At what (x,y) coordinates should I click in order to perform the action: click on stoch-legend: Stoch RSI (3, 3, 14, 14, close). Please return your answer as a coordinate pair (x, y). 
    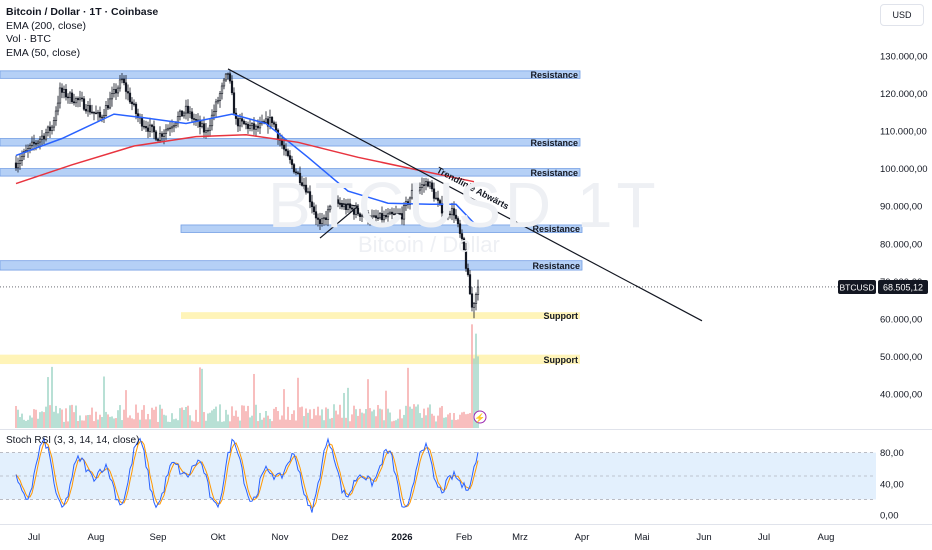
    Looking at the image, I should click on (73, 440).